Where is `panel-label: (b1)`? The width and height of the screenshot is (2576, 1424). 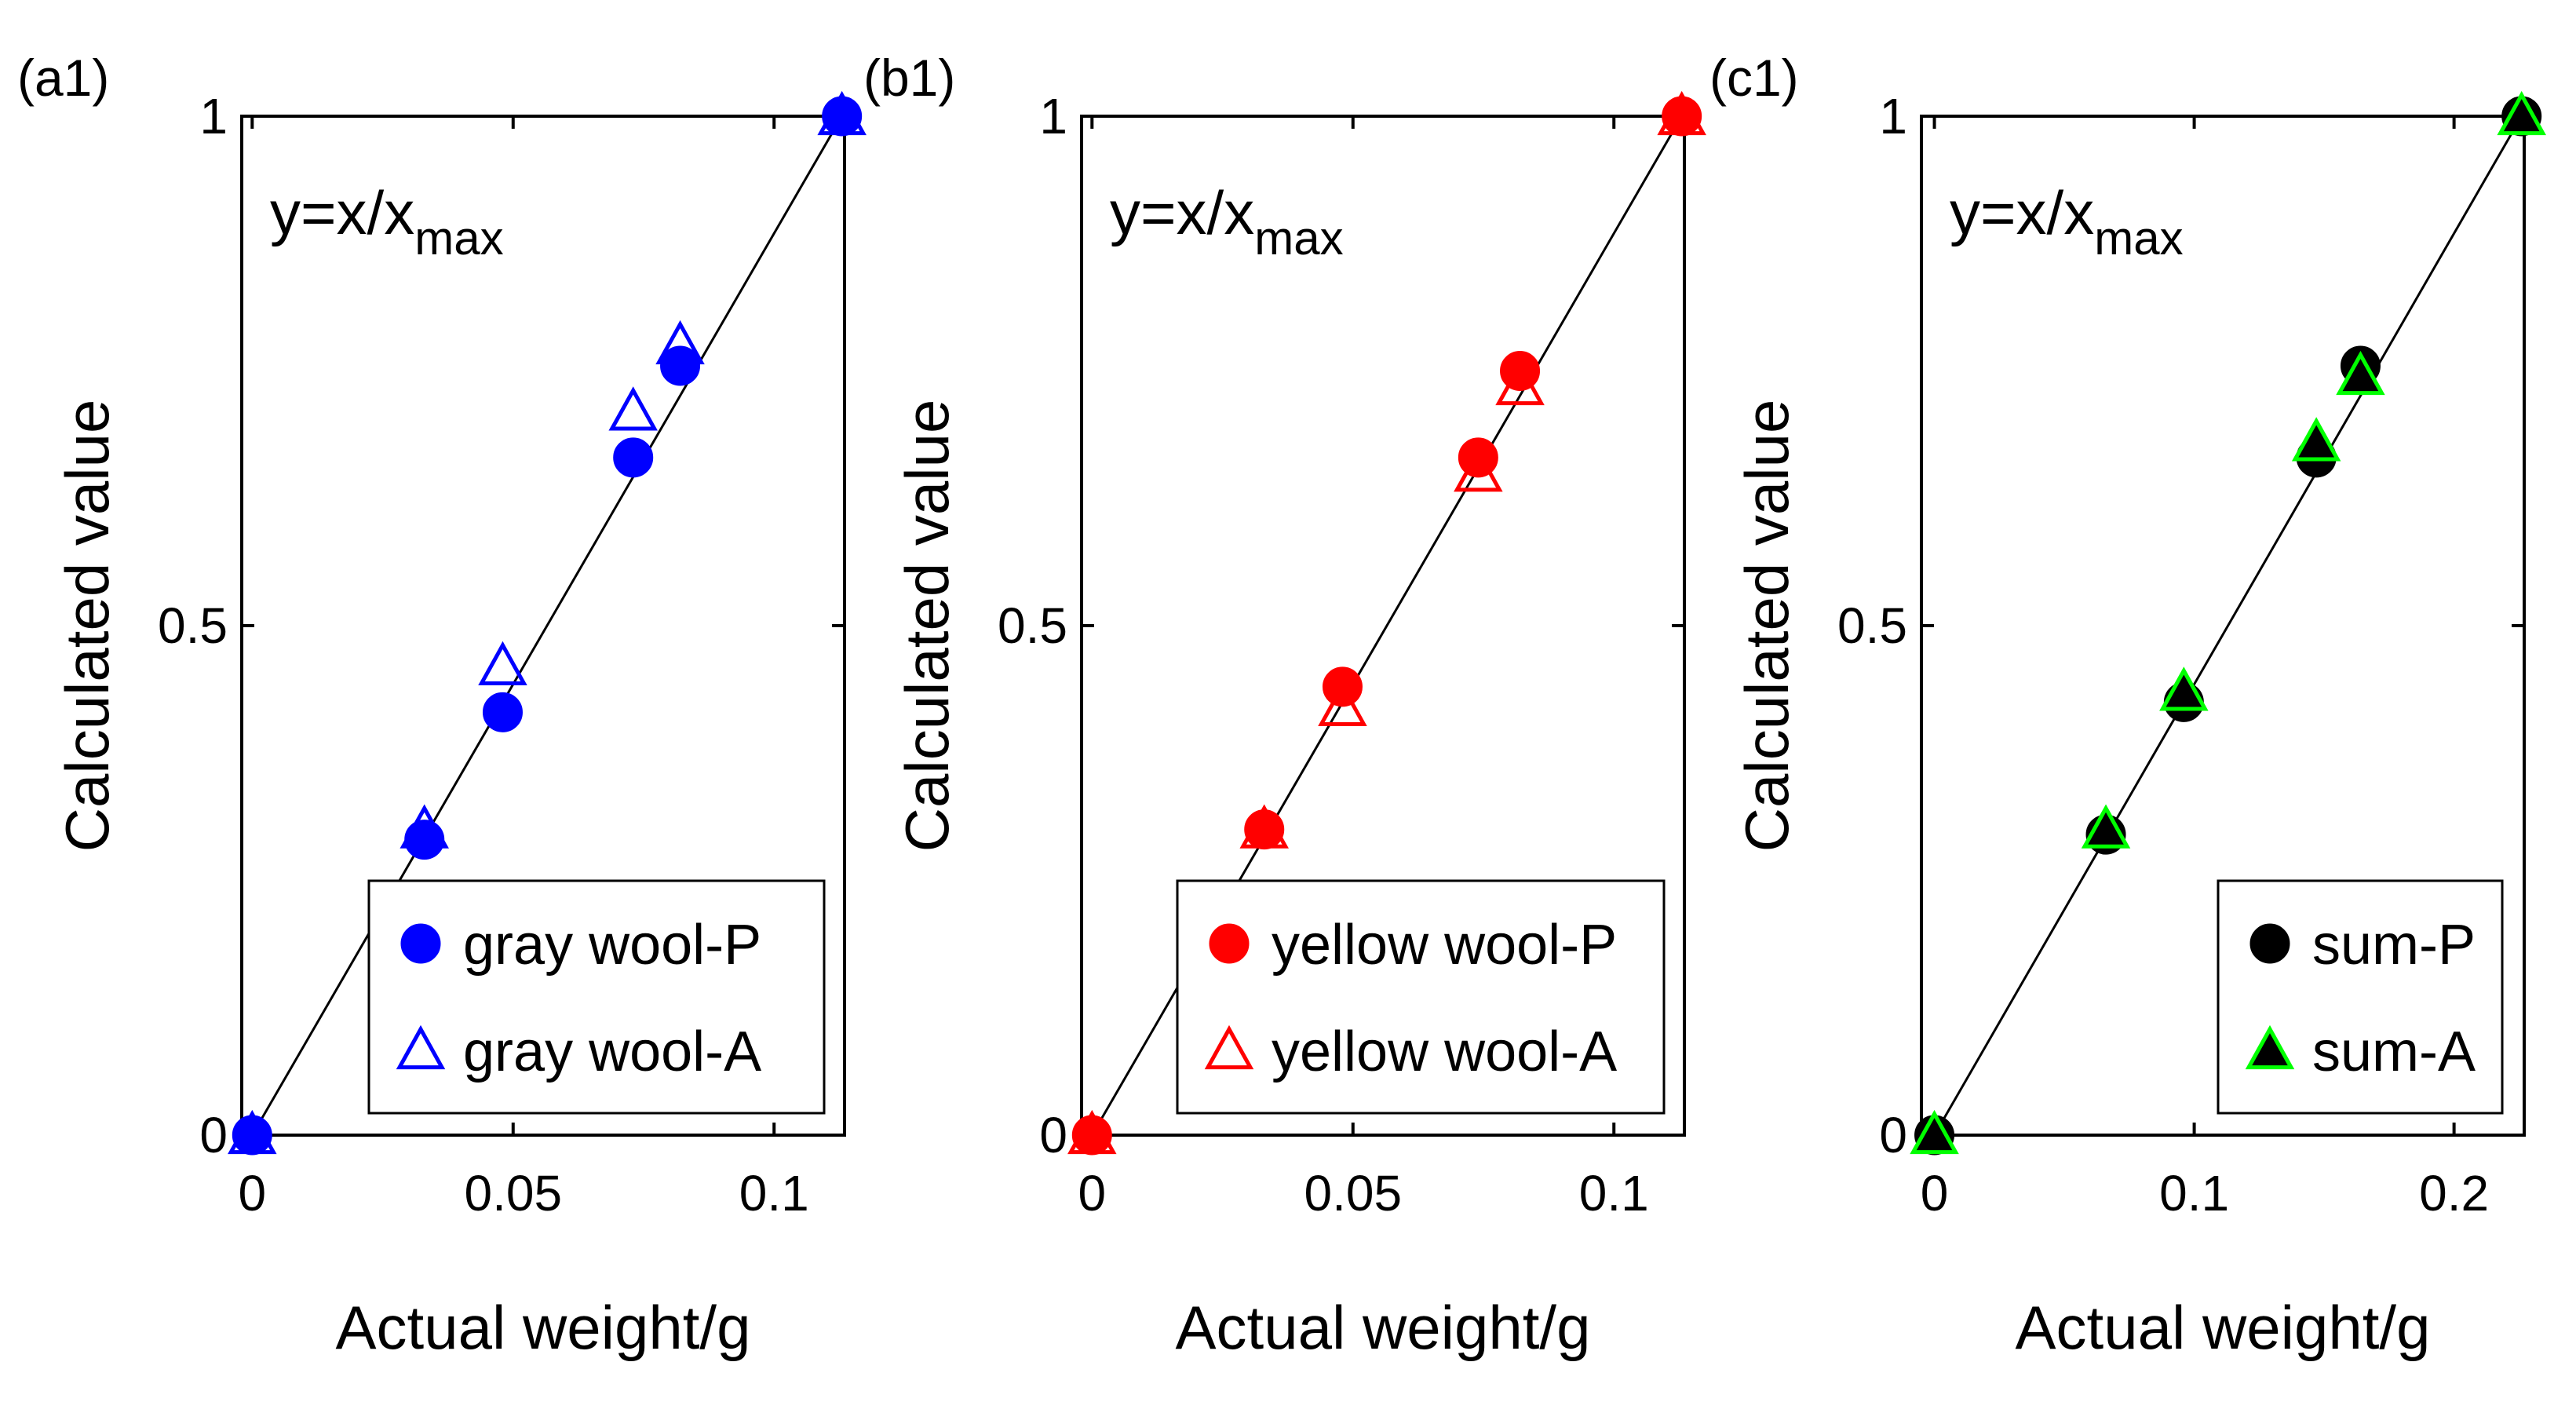 panel-label: (b1) is located at coordinates (909, 78).